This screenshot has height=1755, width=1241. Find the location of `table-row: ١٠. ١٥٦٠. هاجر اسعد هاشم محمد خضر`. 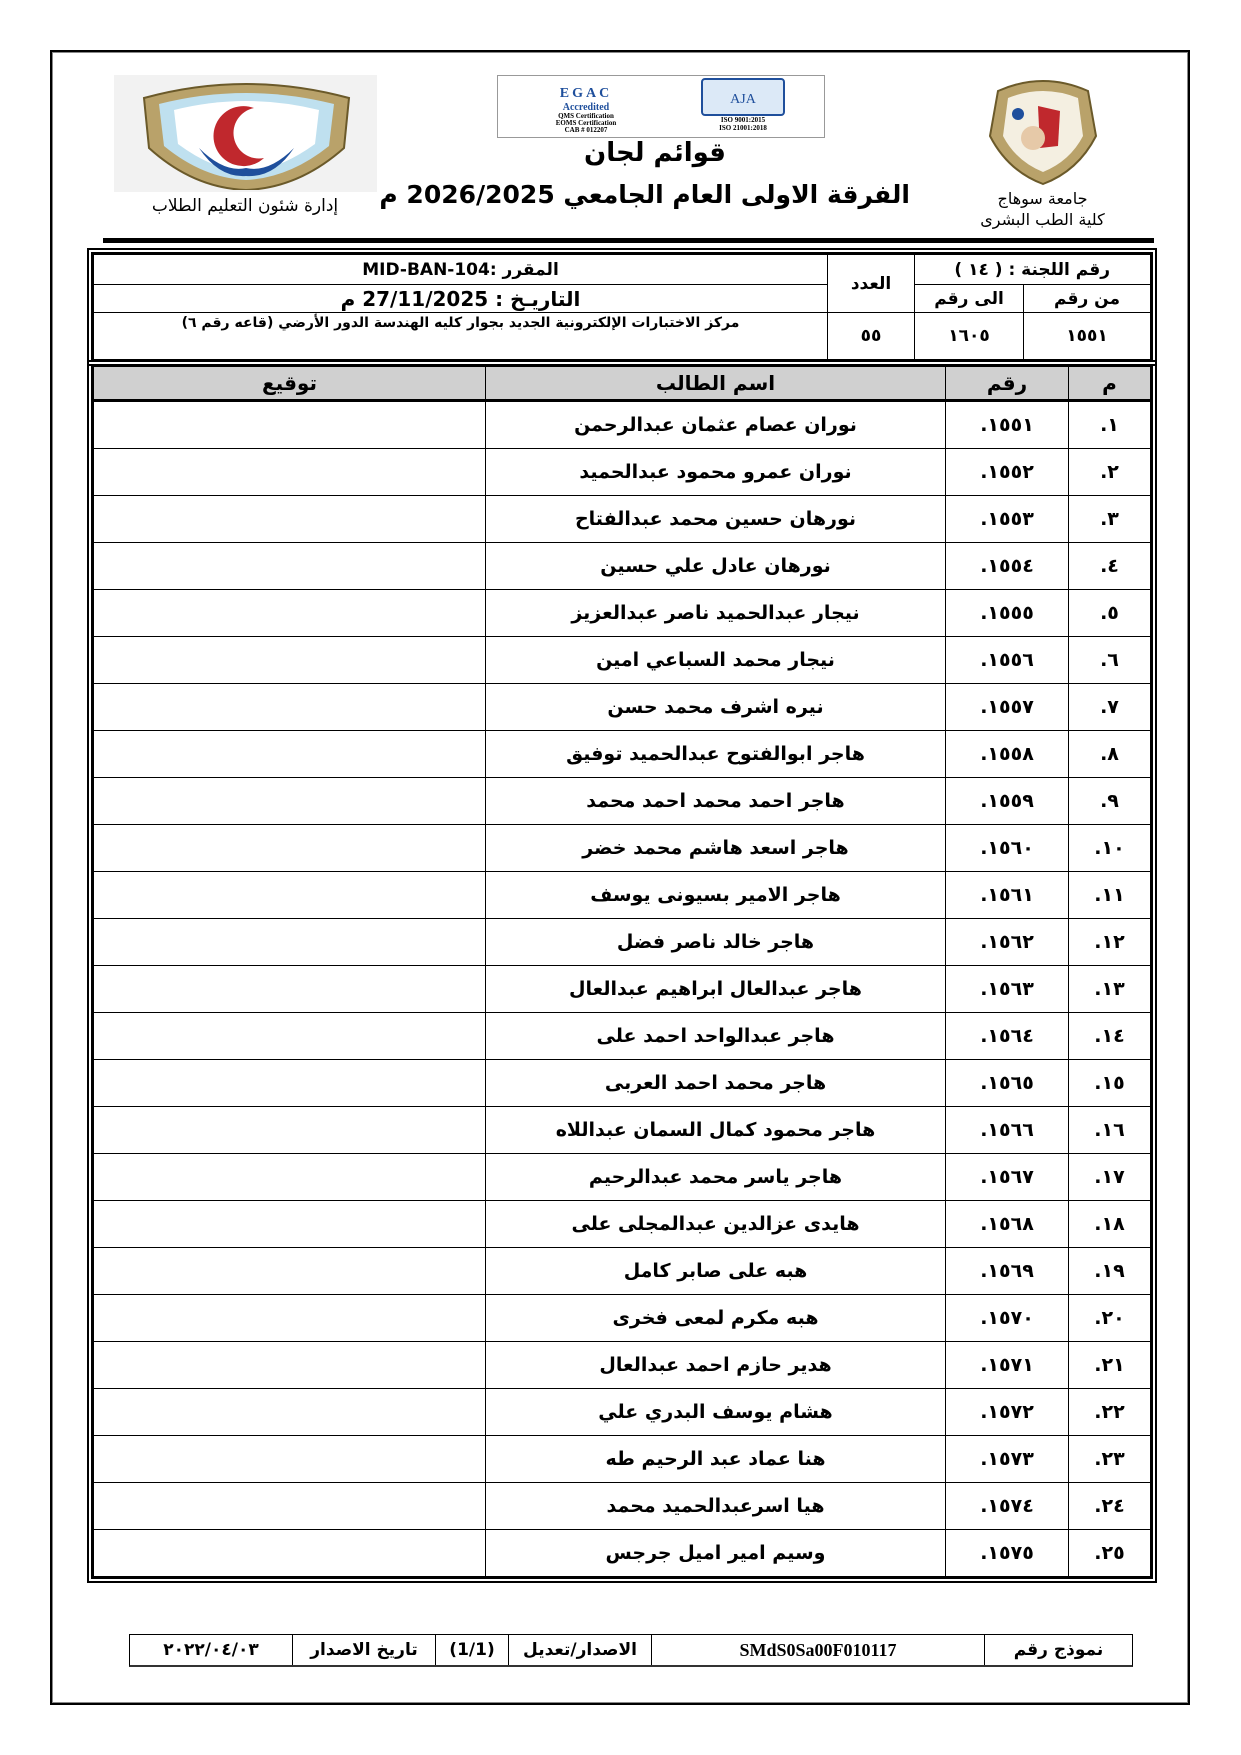

table-row: ١٠. ١٥٦٠. هاجر اسعد هاشم محمد خضر is located at coordinates (622, 848).